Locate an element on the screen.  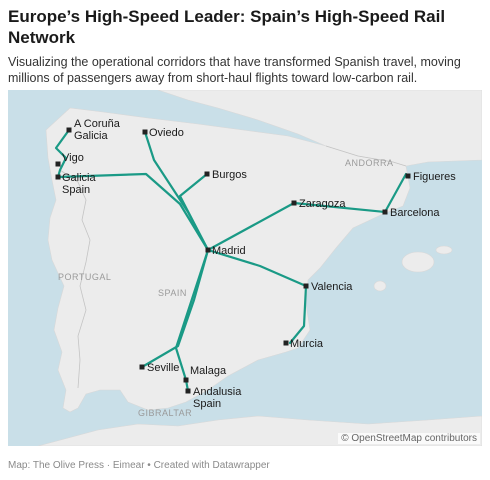
border-france is located at coordinates (366, 156).